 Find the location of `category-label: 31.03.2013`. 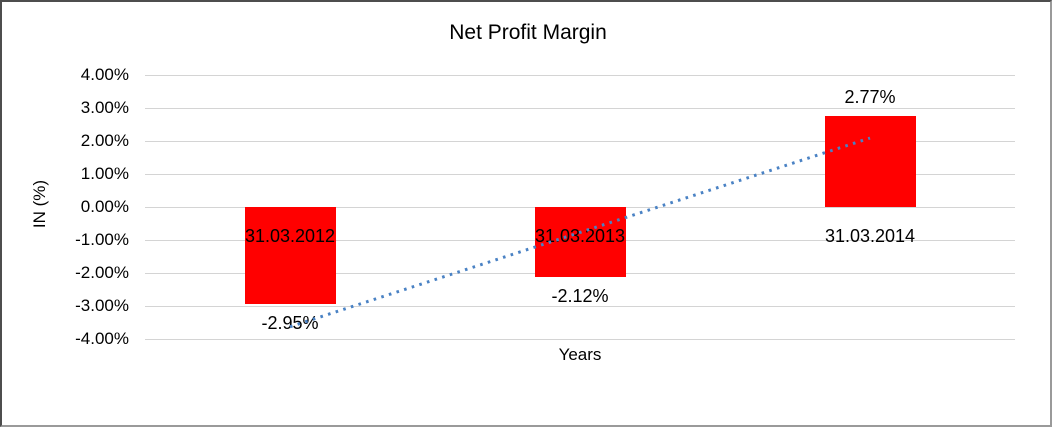

category-label: 31.03.2013 is located at coordinates (580, 236).